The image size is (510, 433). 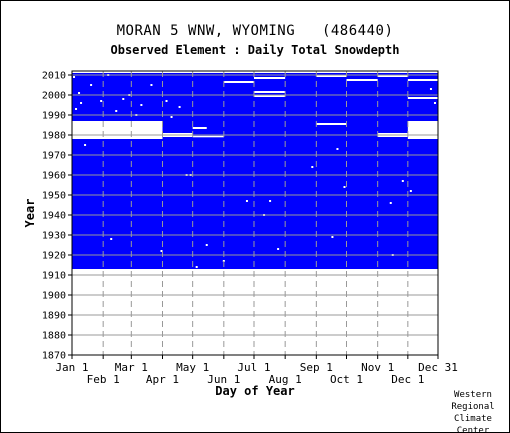 What do you see at coordinates (407, 379) in the screenshot?
I see `x-tick-label: Dec 1` at bounding box center [407, 379].